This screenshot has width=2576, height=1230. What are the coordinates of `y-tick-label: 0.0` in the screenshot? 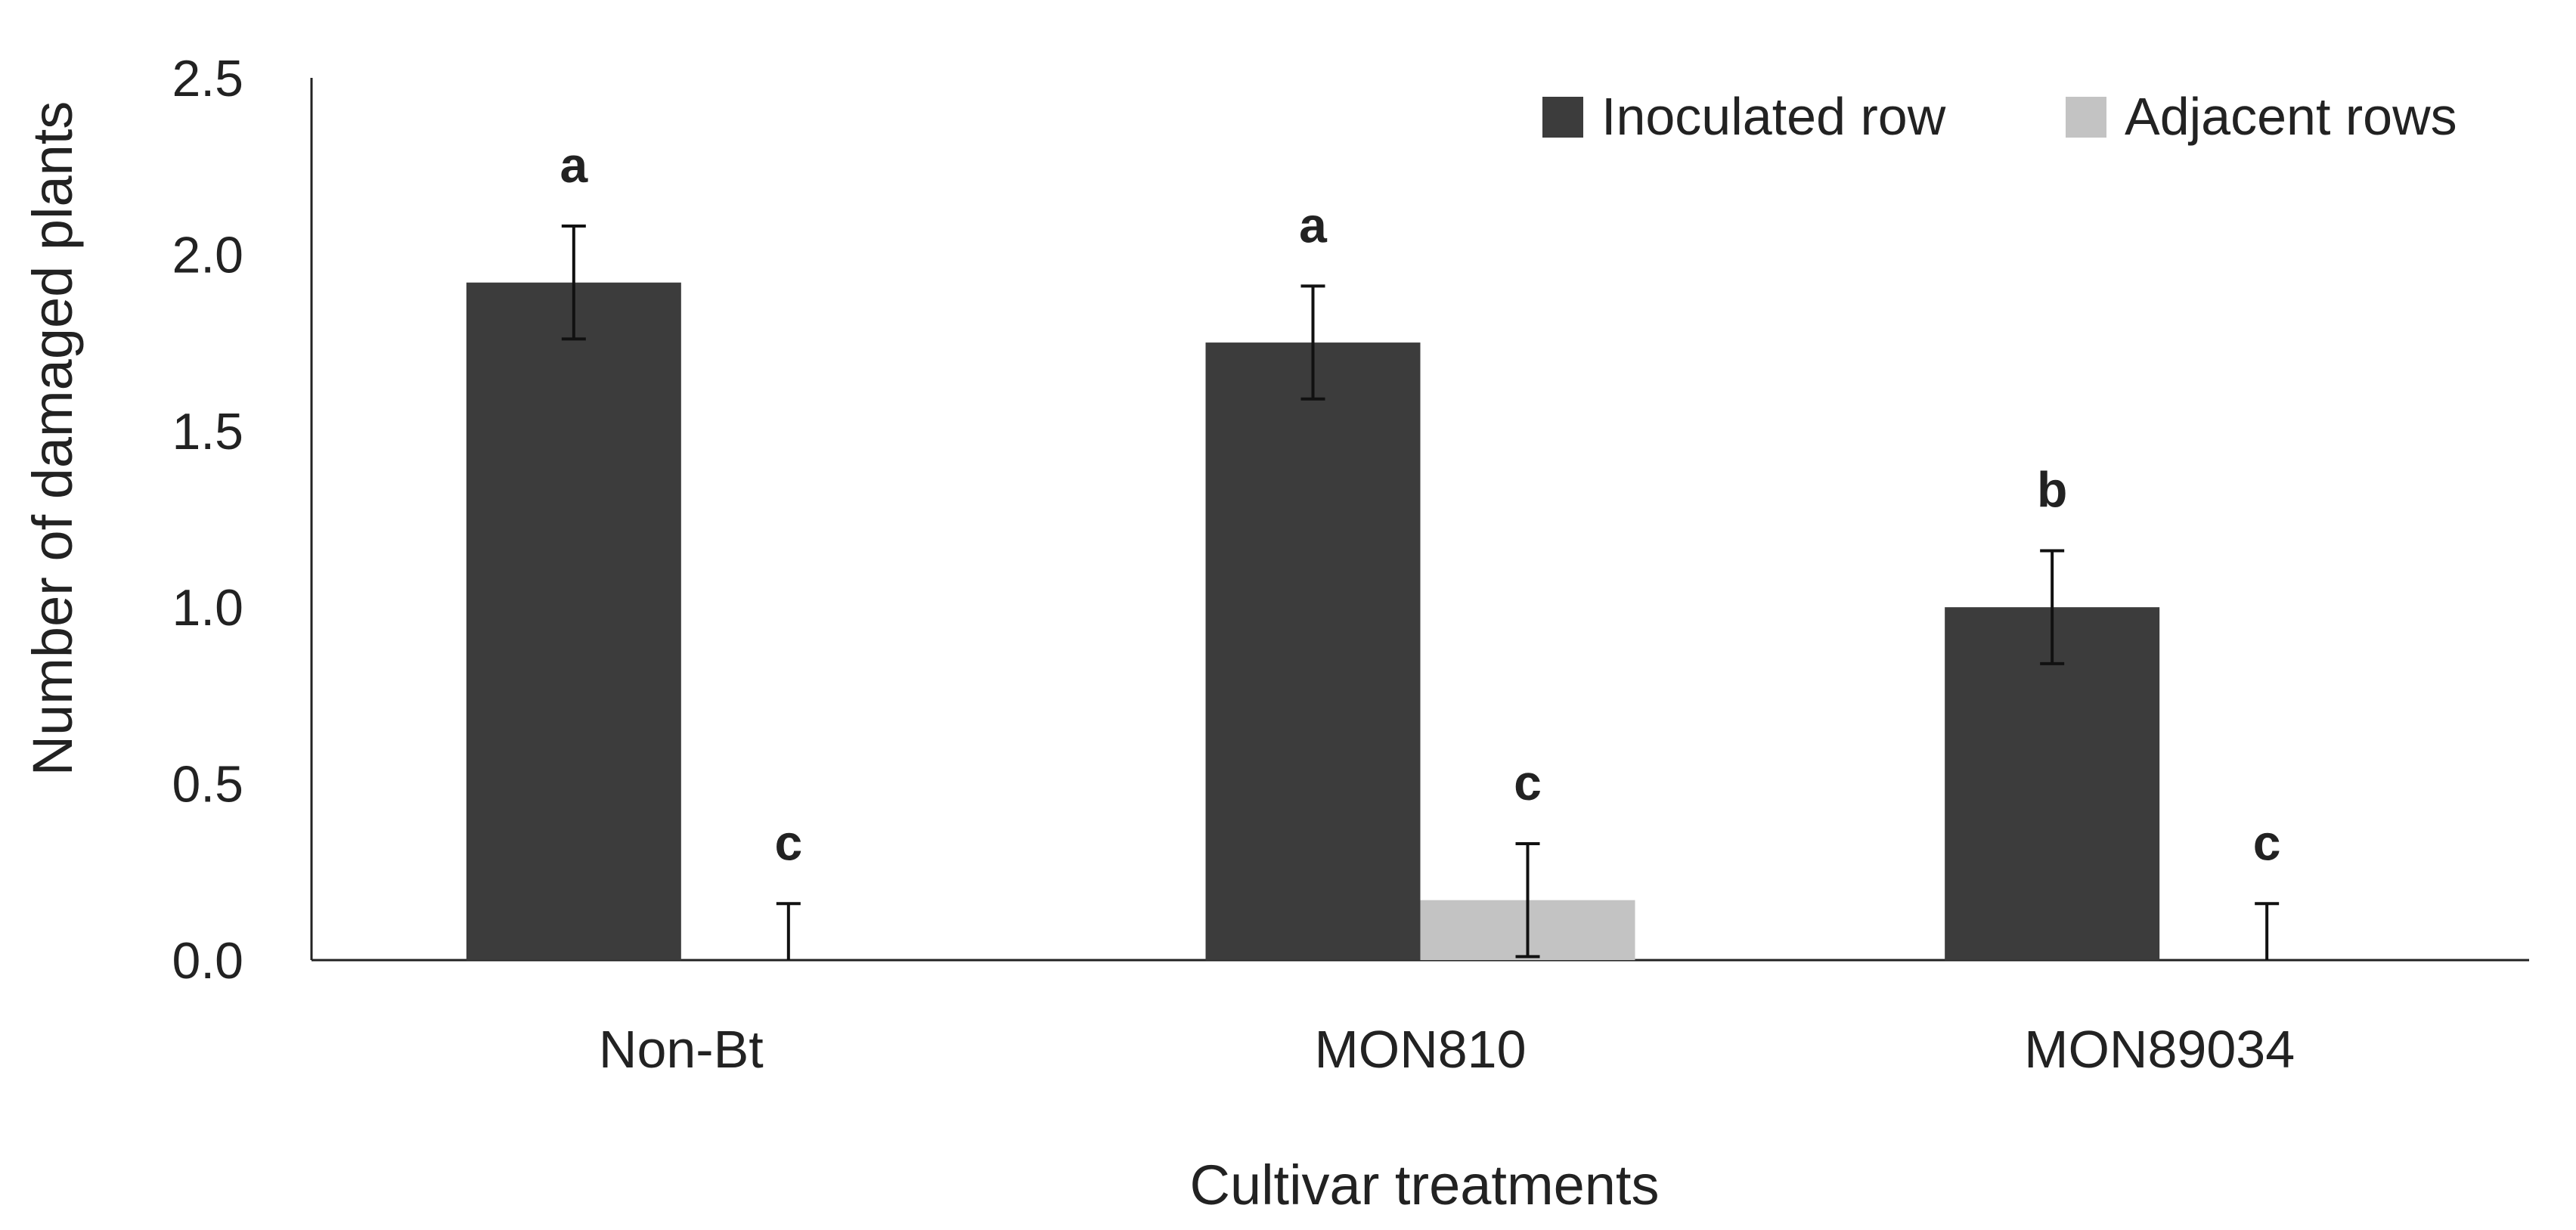 It's located at (207, 961).